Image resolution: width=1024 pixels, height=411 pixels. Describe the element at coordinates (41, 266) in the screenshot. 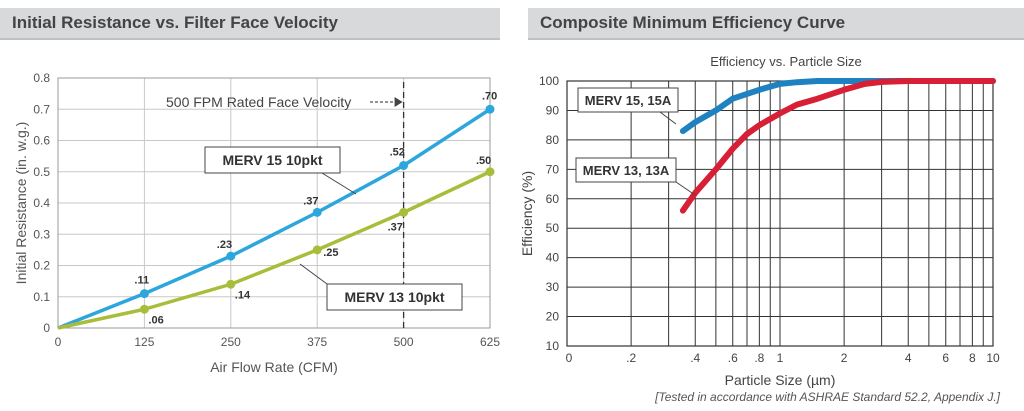

I see `y-tick-label: 0.2` at that location.